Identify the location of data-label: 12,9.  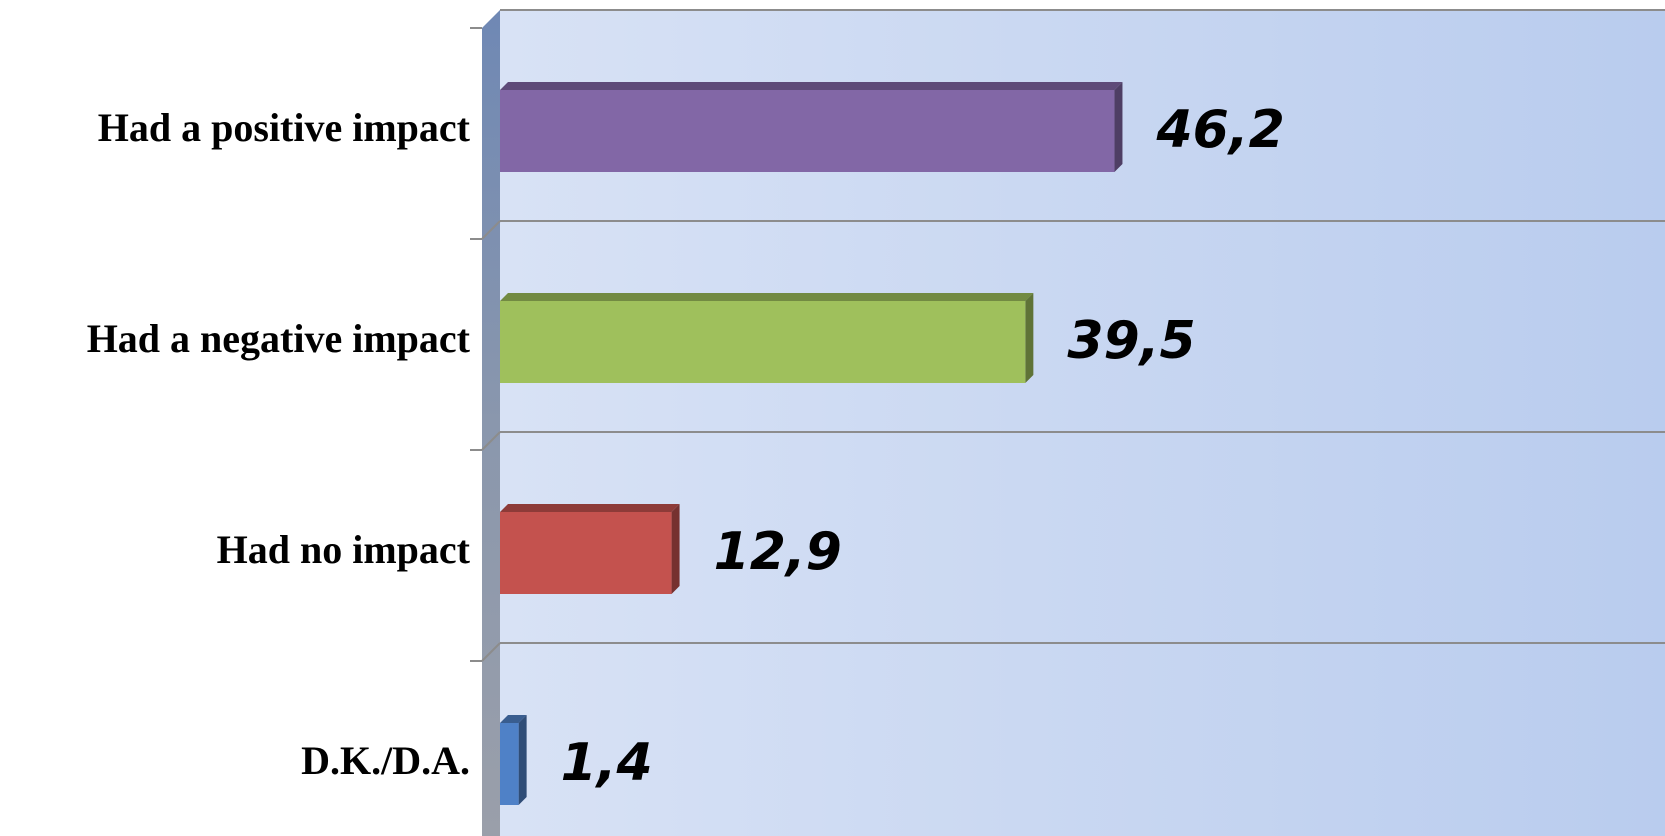
(778, 552).